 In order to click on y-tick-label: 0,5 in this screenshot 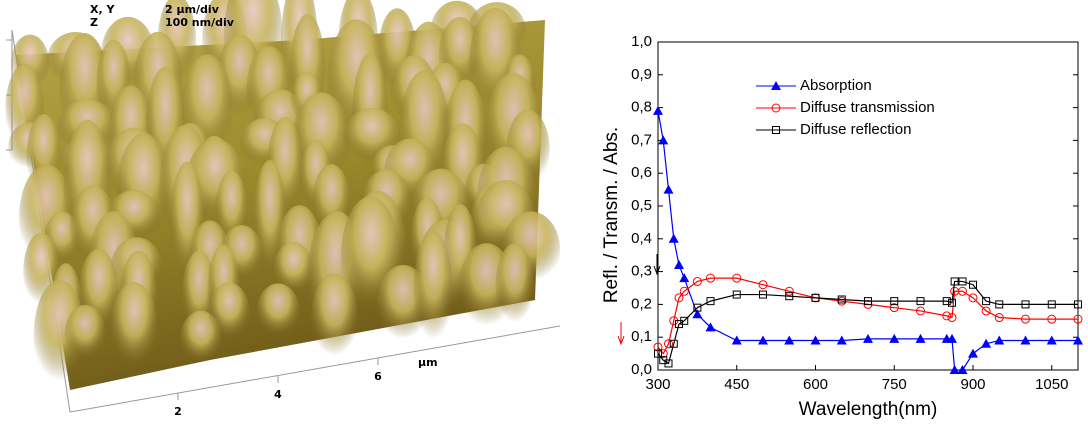, I will do `click(641, 205)`.